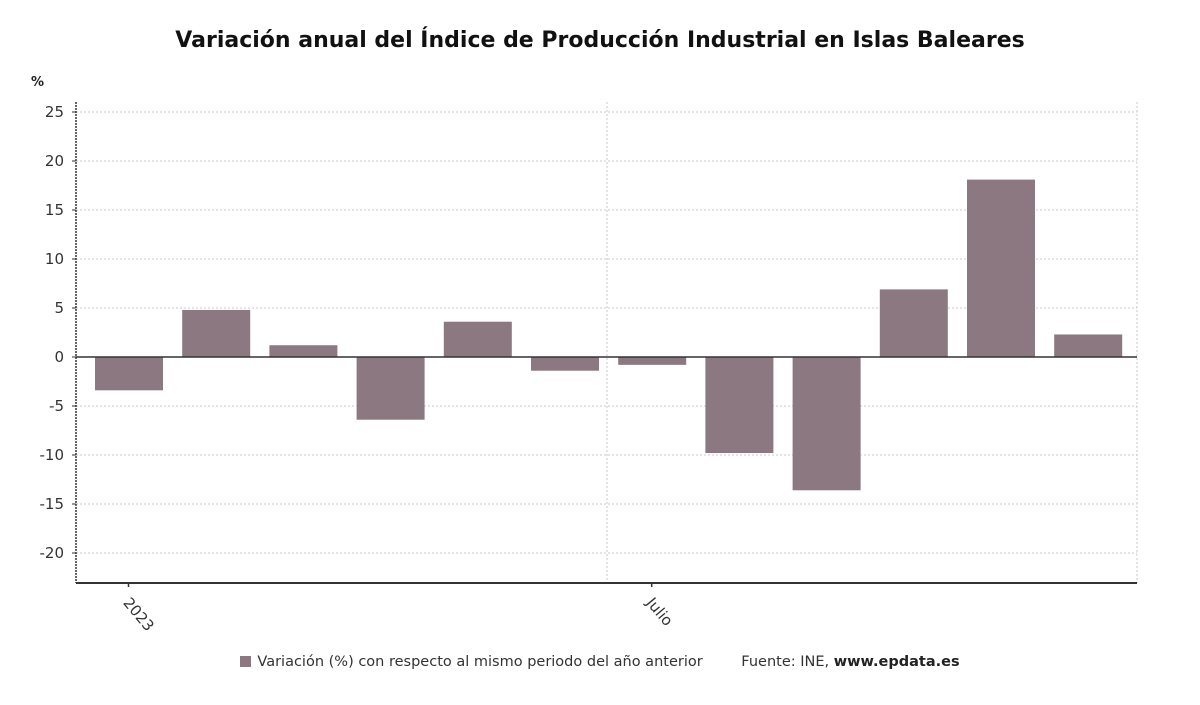  Describe the element at coordinates (54, 210) in the screenshot. I see `y-tick-label: 15` at that location.